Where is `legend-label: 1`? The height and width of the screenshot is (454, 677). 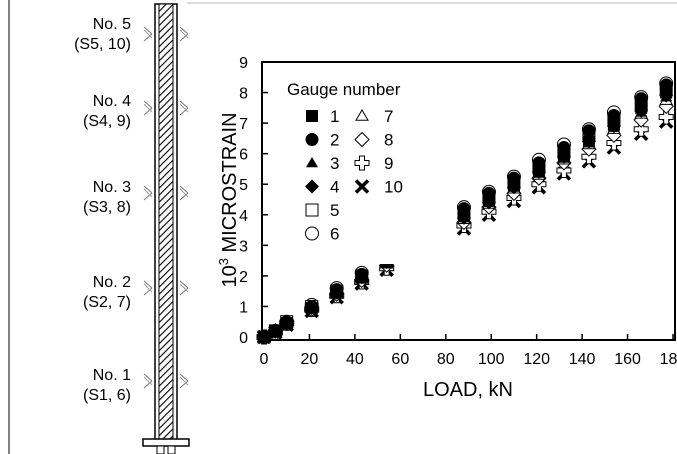 legend-label: 1 is located at coordinates (334, 116).